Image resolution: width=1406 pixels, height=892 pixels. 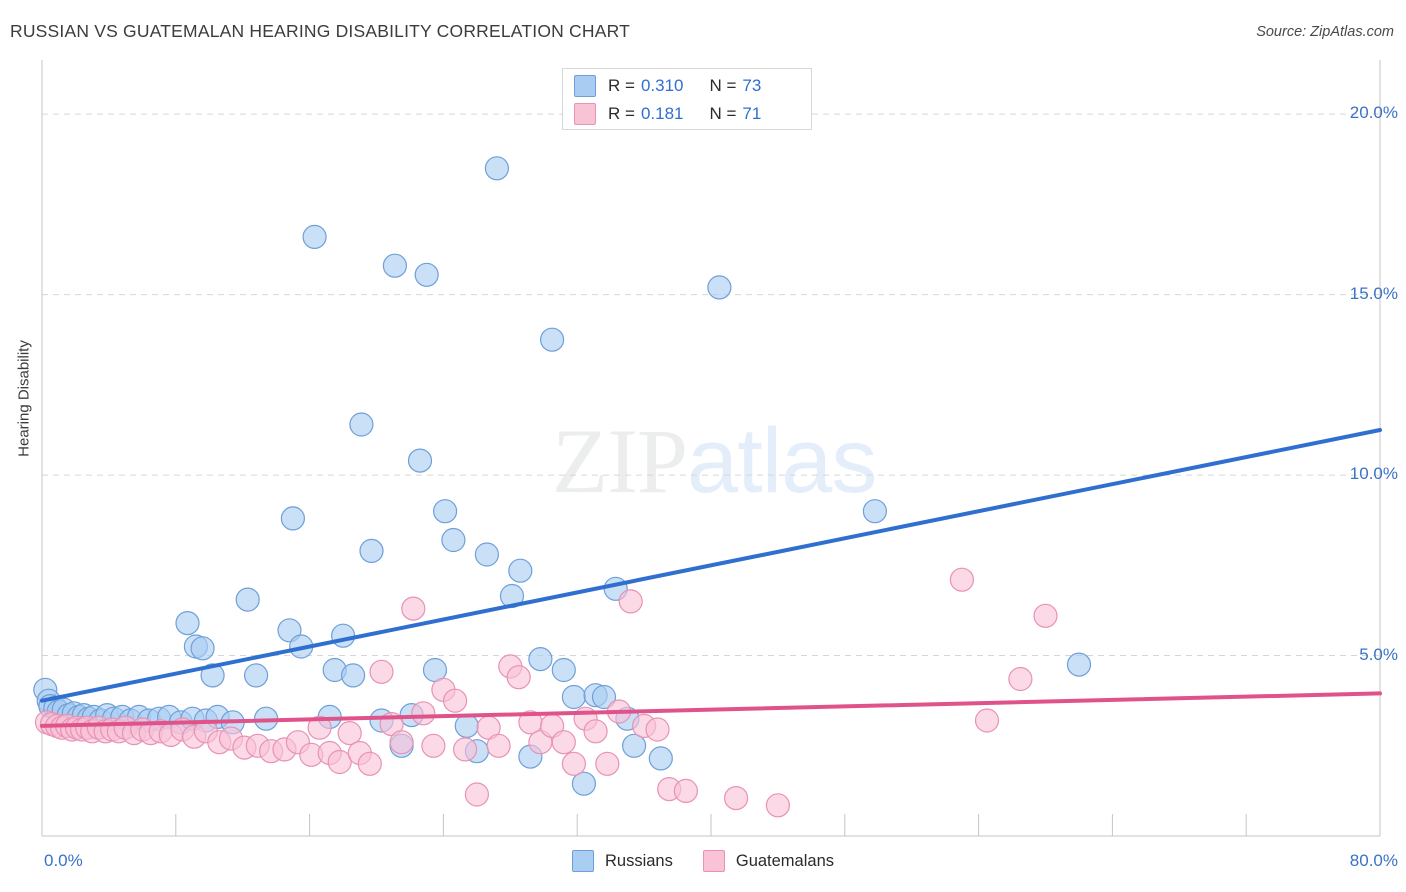 I want to click on x-axis-min-label: 0.0%, so click(x=63, y=860).